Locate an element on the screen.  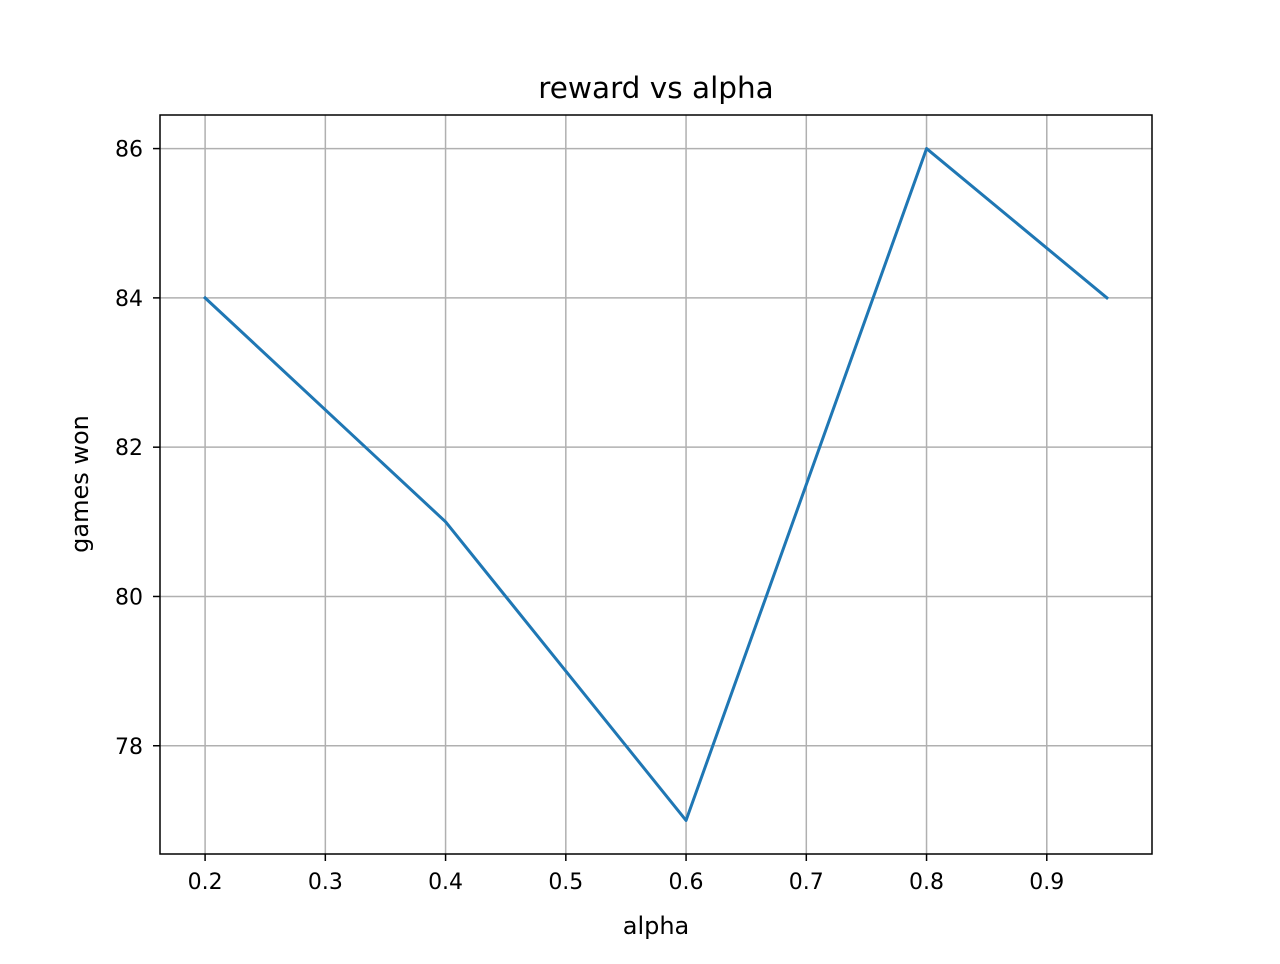
y-axis-ticks: 78 80 82 84 86 is located at coordinates (137, 449).